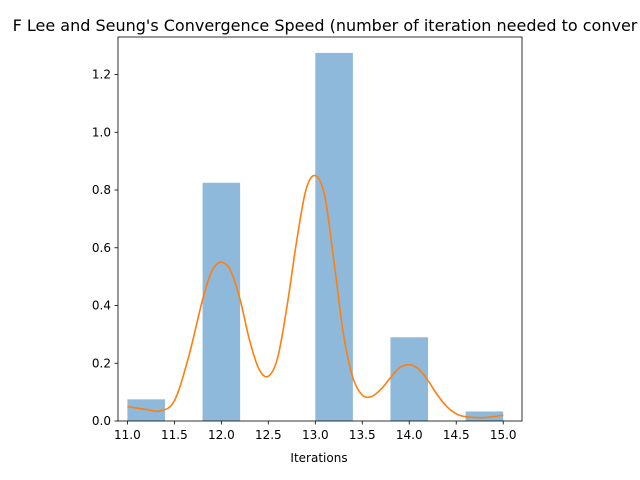 This screenshot has height=480, width=640. What do you see at coordinates (456, 435) in the screenshot?
I see `x-tick-label: 14.5` at bounding box center [456, 435].